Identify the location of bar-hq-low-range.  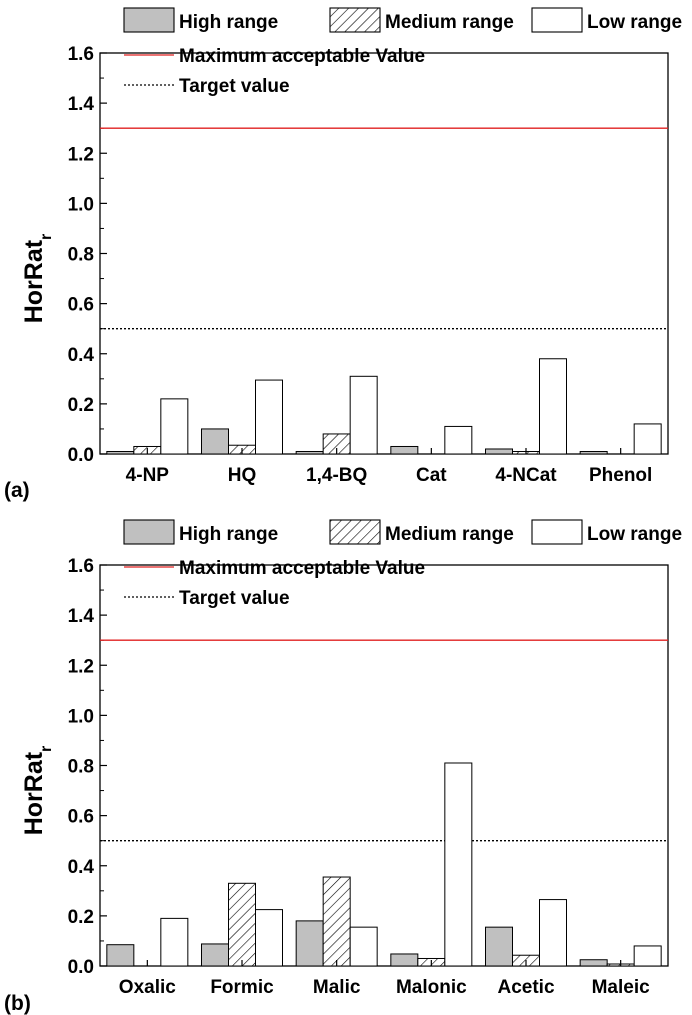
(269, 417).